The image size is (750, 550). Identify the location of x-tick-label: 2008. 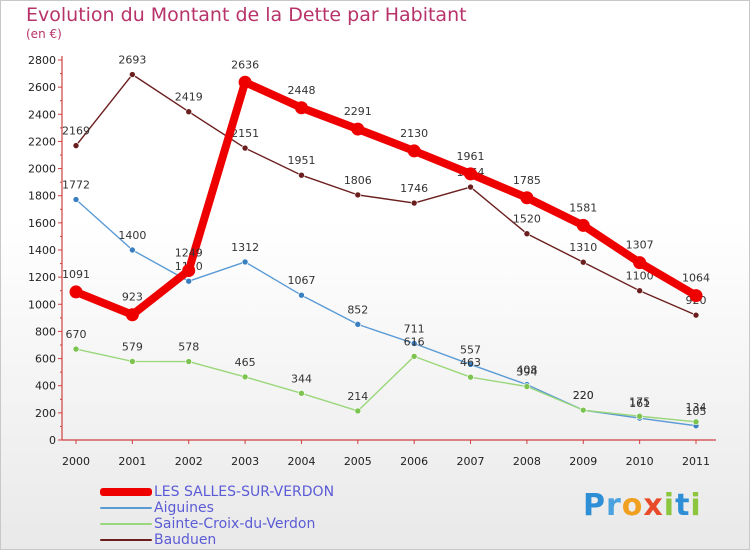
(527, 461).